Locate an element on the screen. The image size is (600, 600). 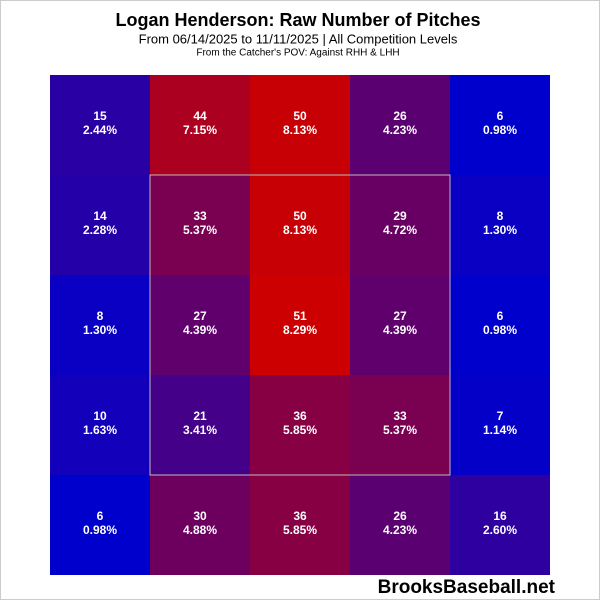
cell-percent: 1.14% is located at coordinates (500, 430).